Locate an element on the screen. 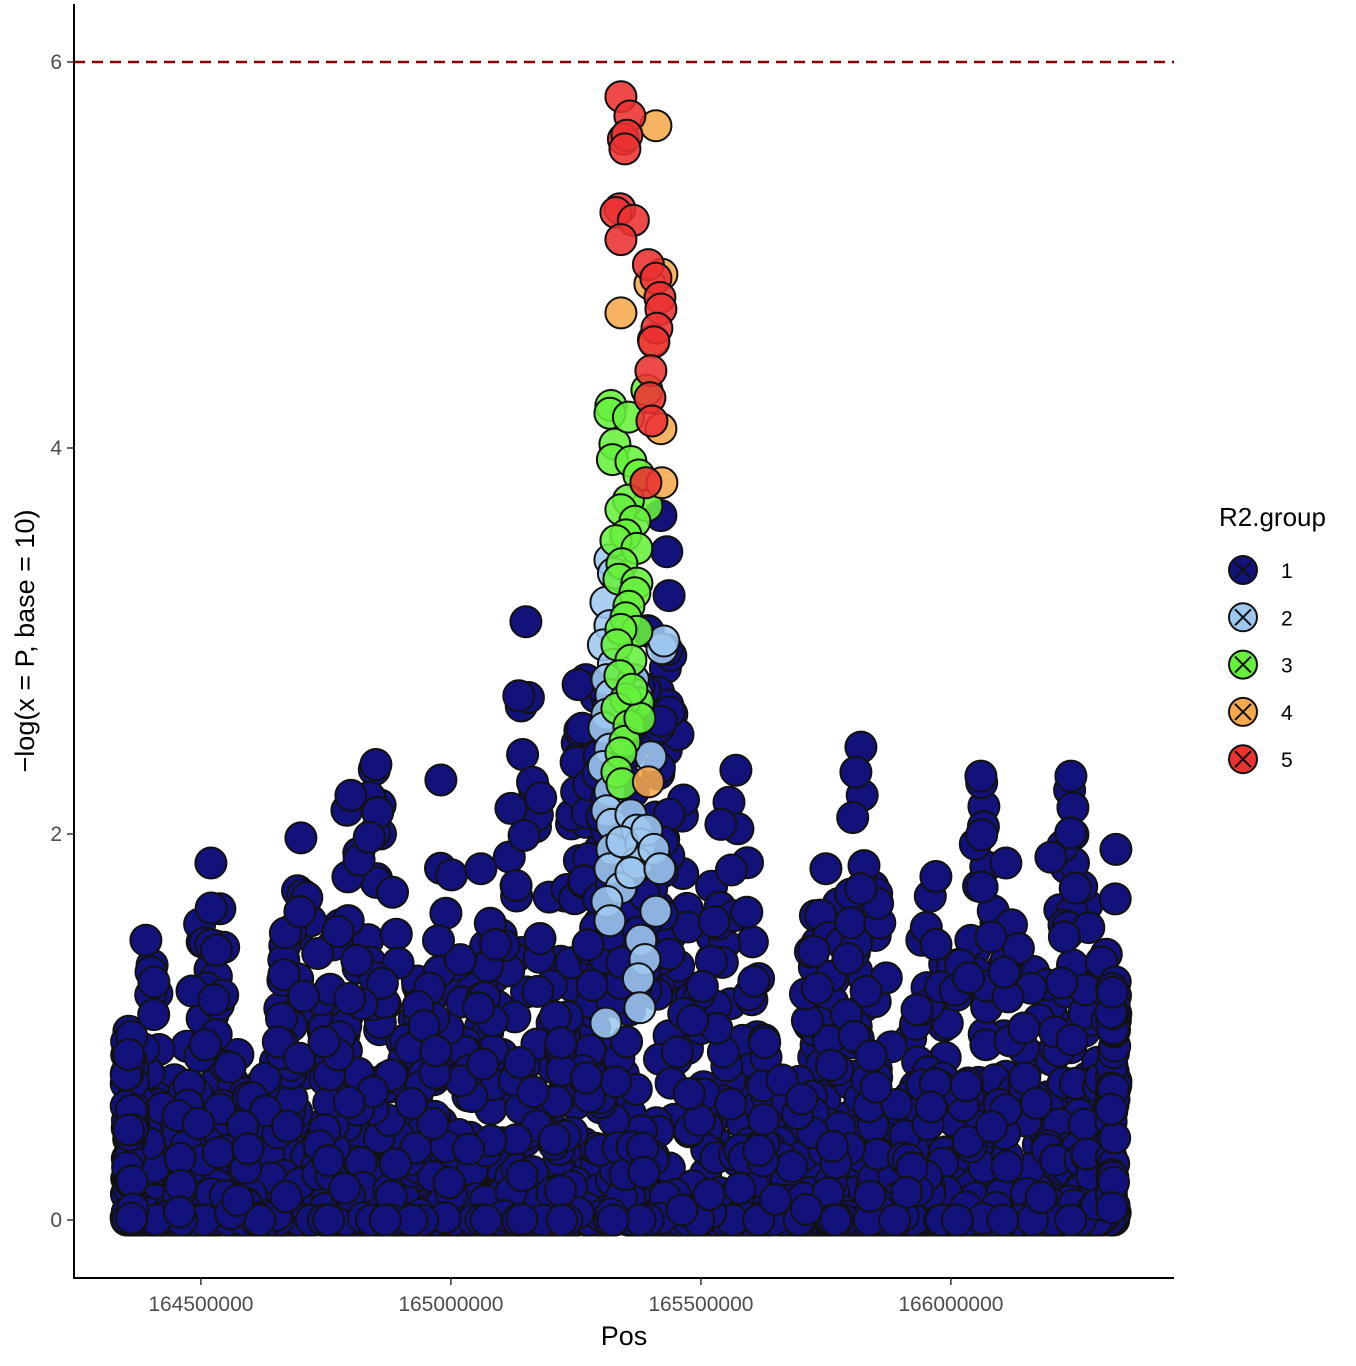 This screenshot has height=1366, width=1356. legend-item-4: 4 is located at coordinates (1260, 711).